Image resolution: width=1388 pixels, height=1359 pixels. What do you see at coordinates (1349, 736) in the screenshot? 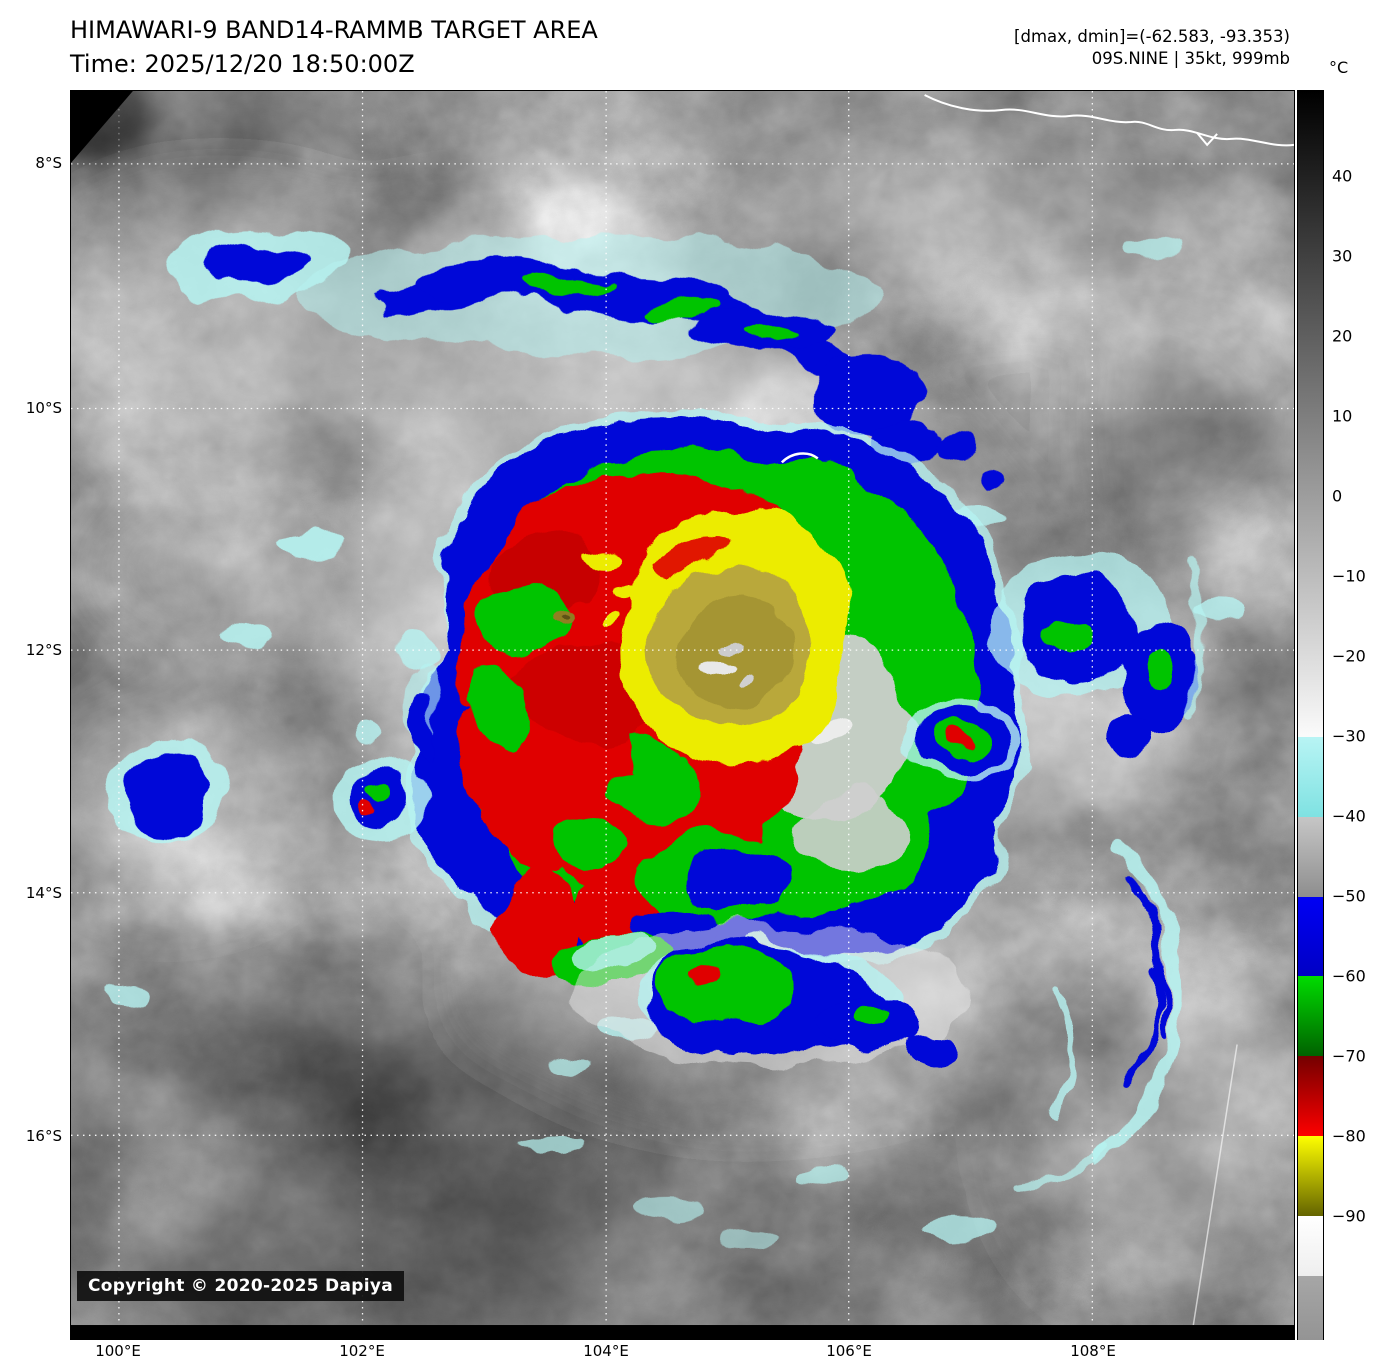
I see `colorbar-tick-label: −30` at bounding box center [1349, 736].